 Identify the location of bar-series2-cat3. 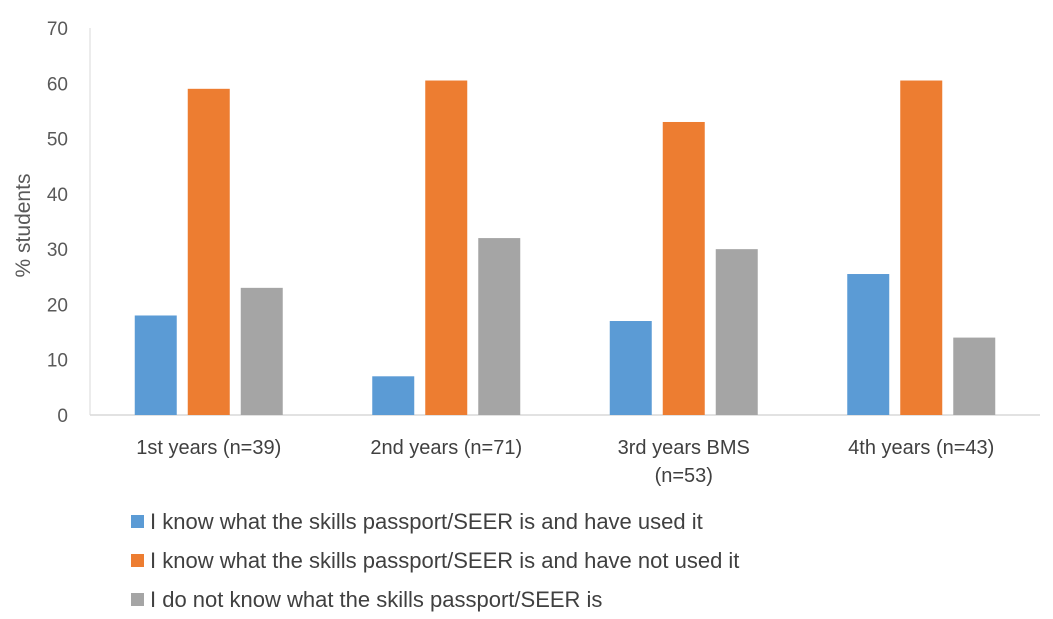
(683, 268).